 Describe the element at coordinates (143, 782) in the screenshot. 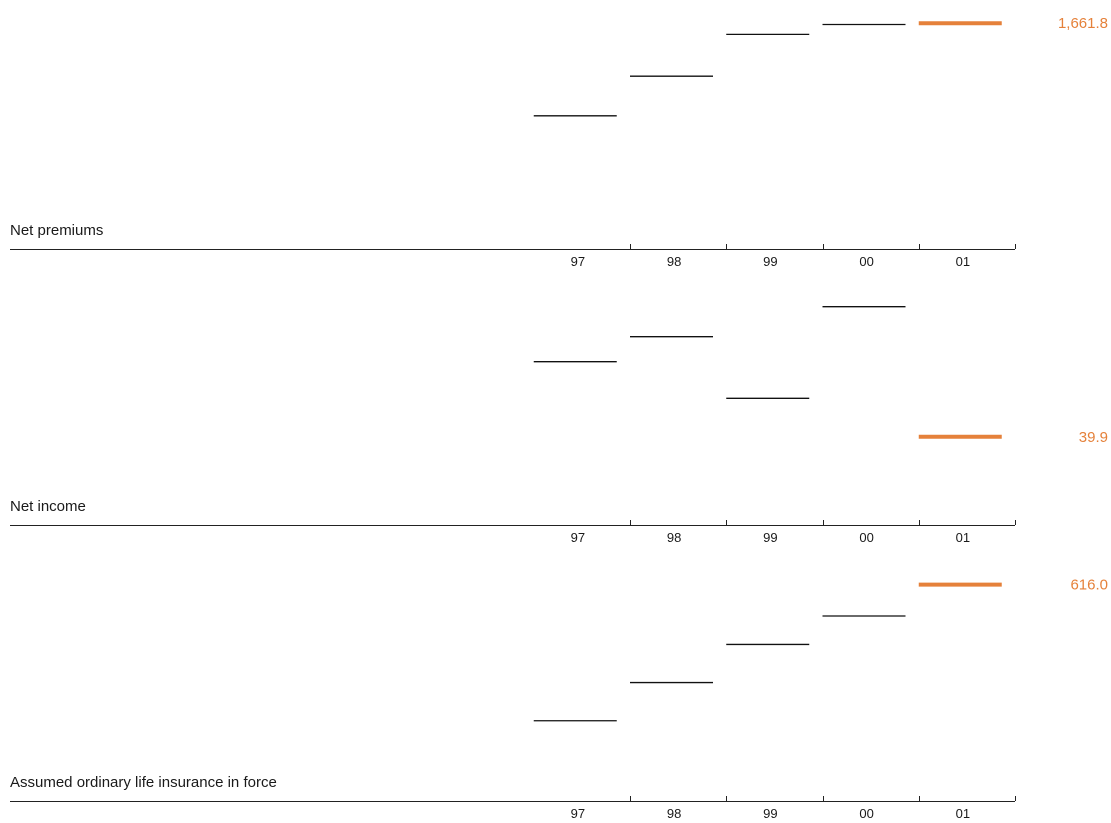

I see `chart-title: Assumed ordinary life insurance in force` at that location.